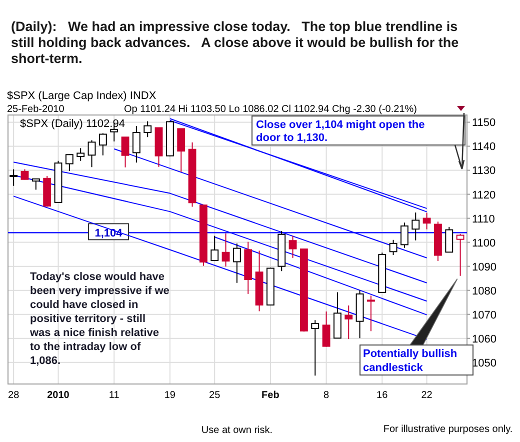 Image resolution: width=520 pixels, height=442 pixels. What do you see at coordinates (270, 109) in the screenshot?
I see `text: Op 1101.24 Hi 1103.50 Lo 1086.02 Cl 1102.94 Chg -2.30 (-0.21%)` at bounding box center [270, 109].